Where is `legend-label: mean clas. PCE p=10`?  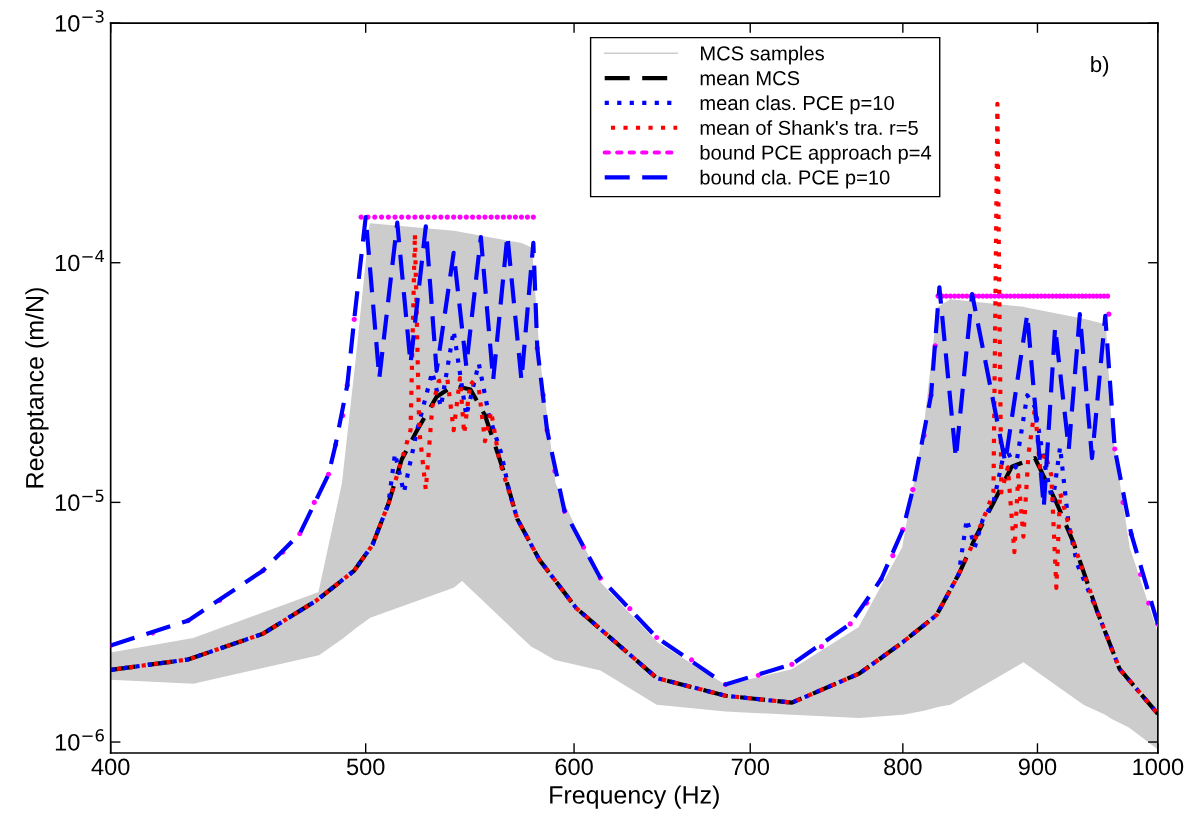
legend-label: mean clas. PCE p=10 is located at coordinates (797, 105).